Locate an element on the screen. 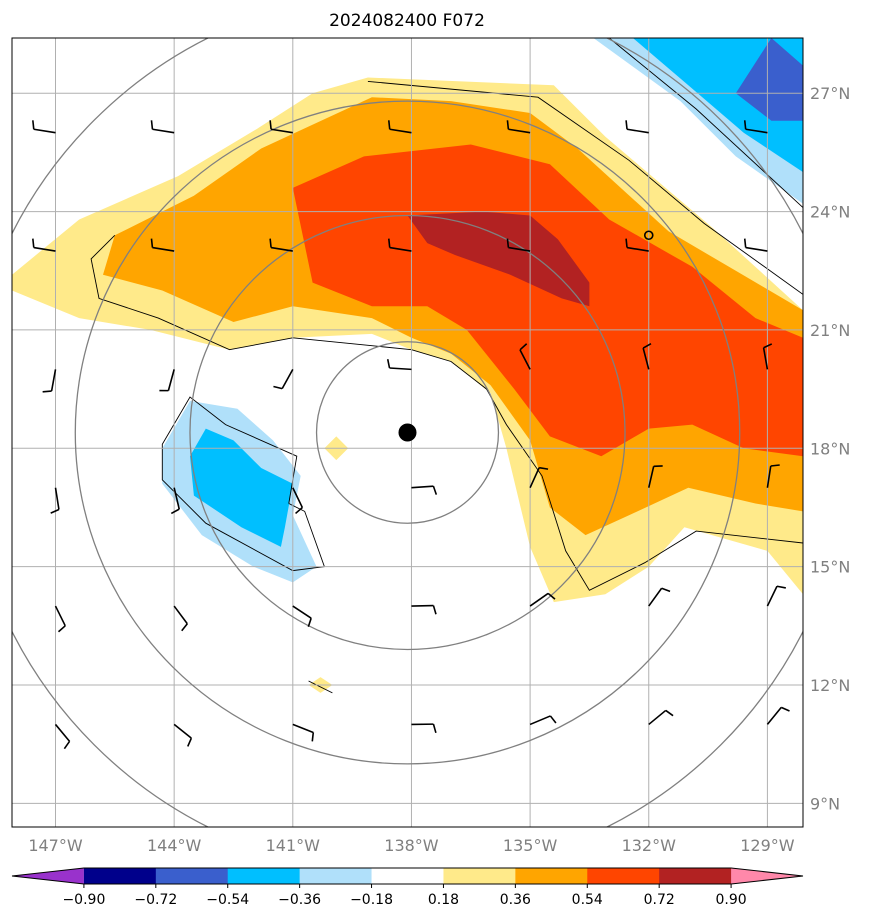 The image size is (873, 924). chart-title: 2024082400 F072 is located at coordinates (407, 21).